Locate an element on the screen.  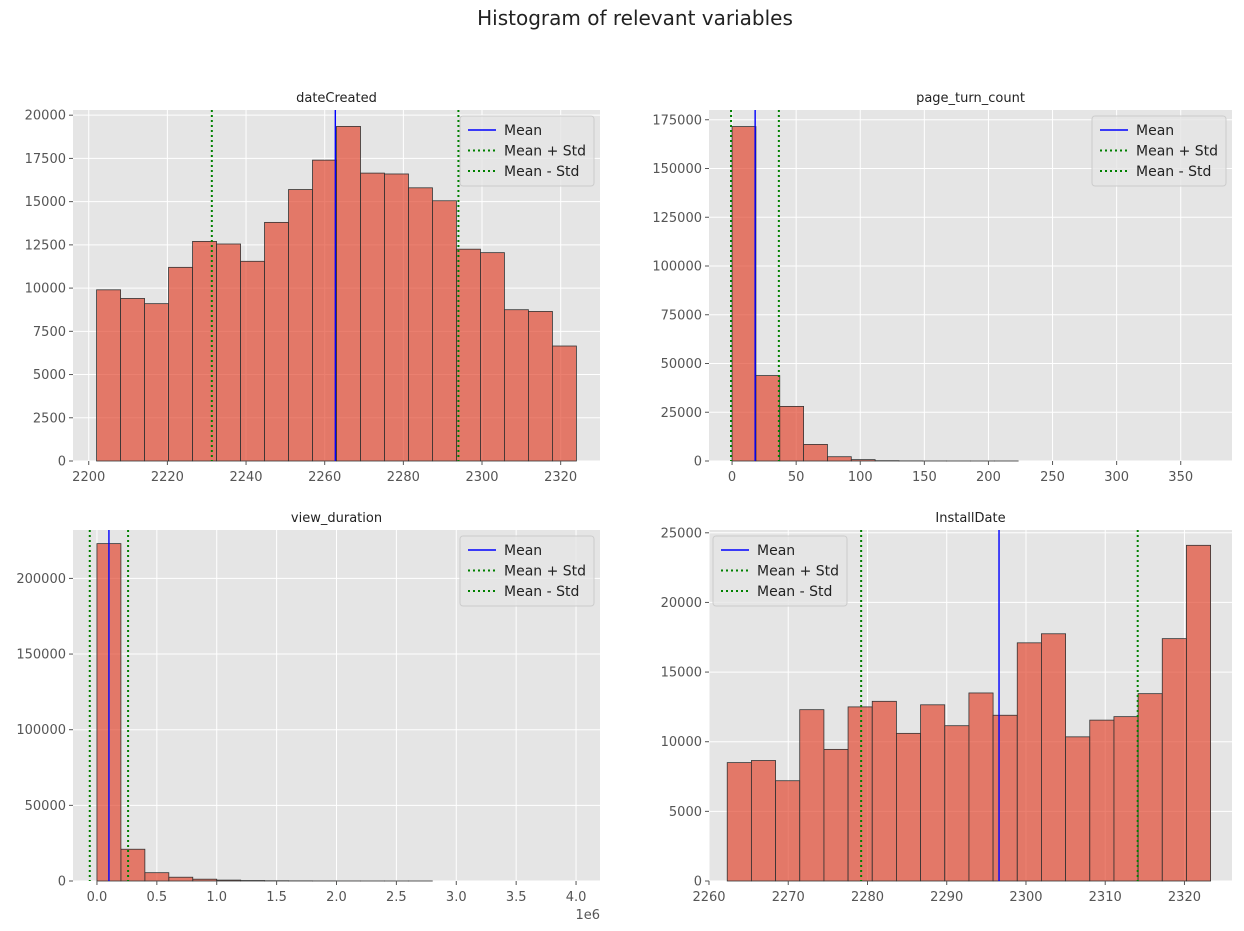
figure-title: Histogram of relevant variables is located at coordinates (635, 18).